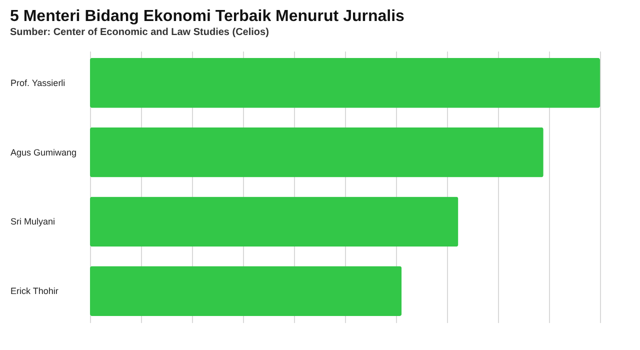  What do you see at coordinates (33, 221) in the screenshot?
I see `y-tick-label: Sri Mulyani` at bounding box center [33, 221].